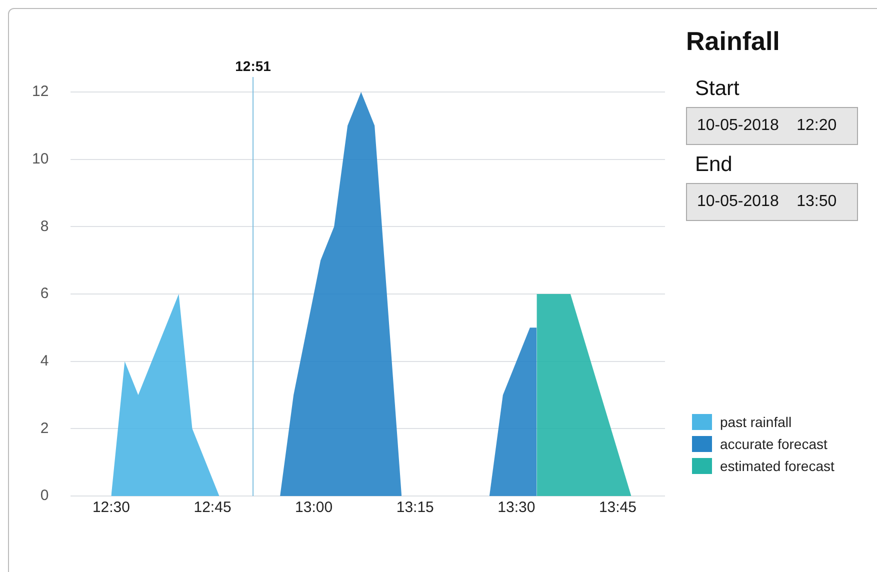 Image resolution: width=877 pixels, height=572 pixels. I want to click on text: End, so click(714, 165).